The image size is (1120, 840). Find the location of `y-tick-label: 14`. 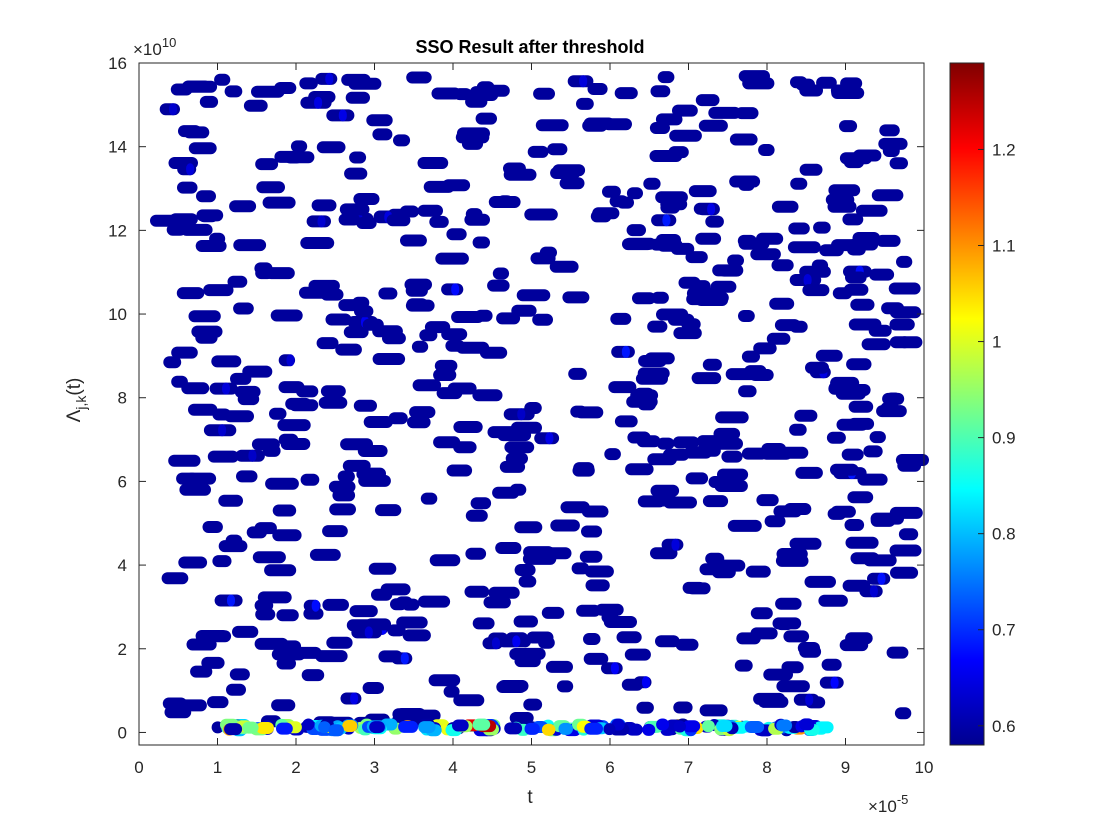

y-tick-label: 14 is located at coordinates (117, 147).